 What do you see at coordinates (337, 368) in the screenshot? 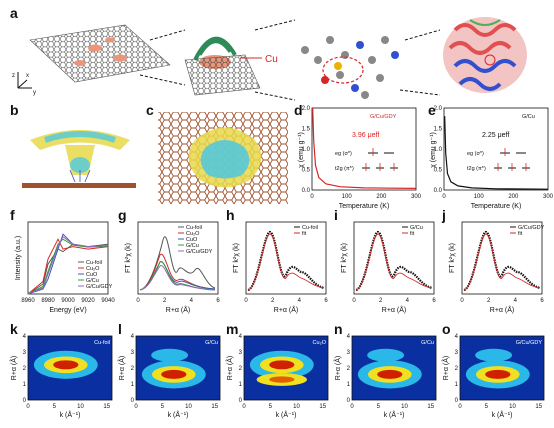
I see `ylabel-n: R+α (Å)` at bounding box center [337, 368].